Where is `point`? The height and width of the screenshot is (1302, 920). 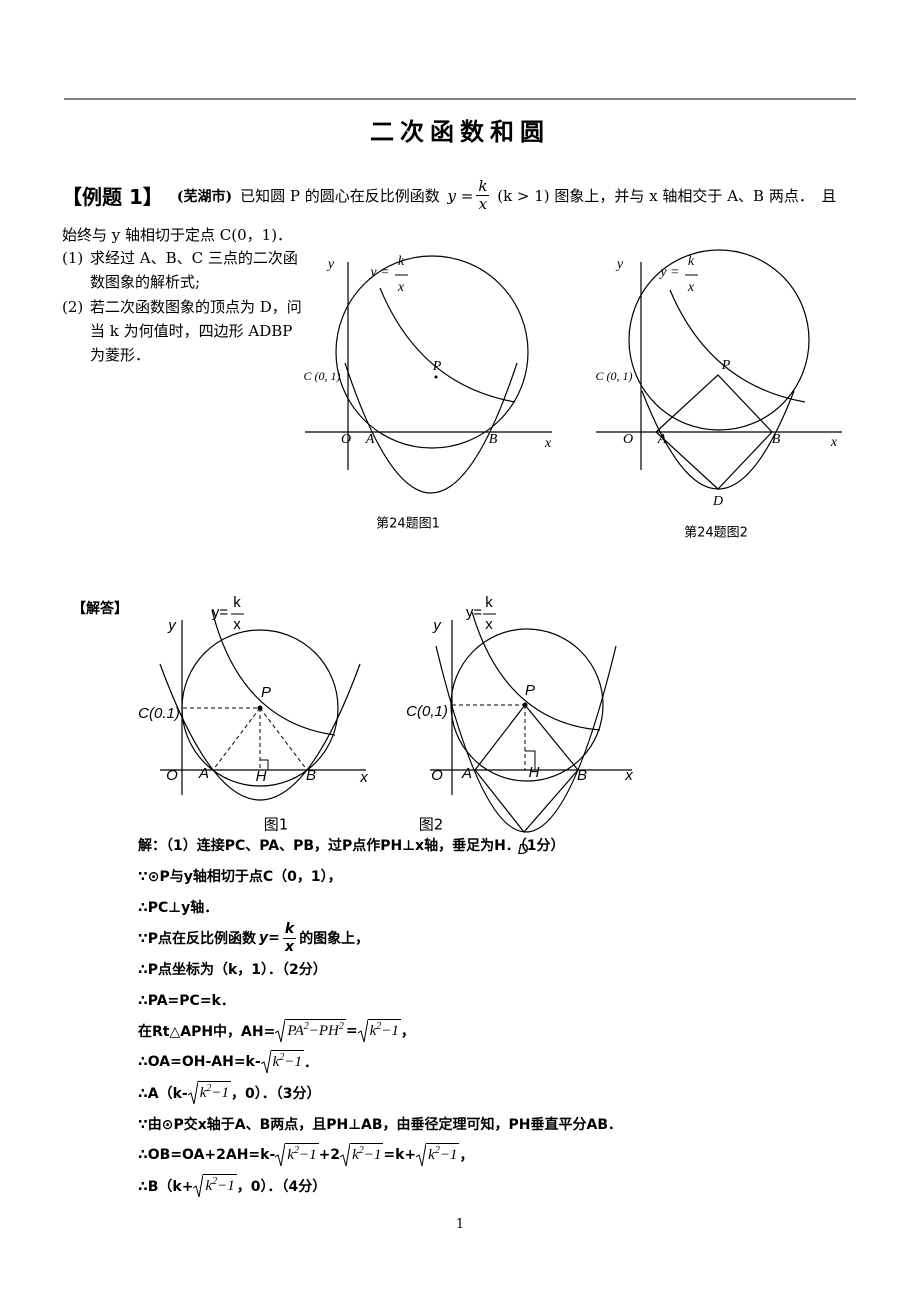 point is located at coordinates (436, 377).